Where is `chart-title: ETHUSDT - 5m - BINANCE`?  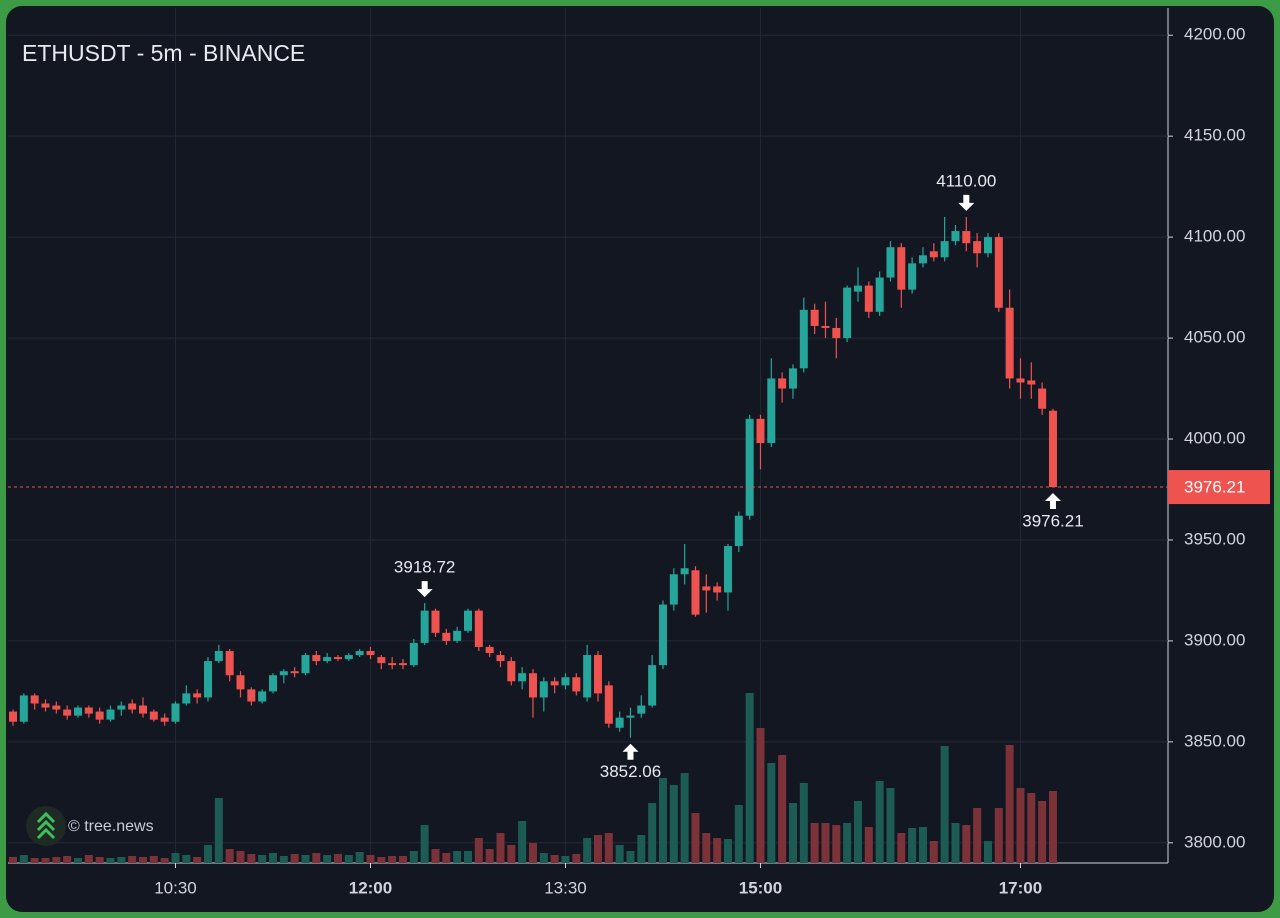 chart-title: ETHUSDT - 5m - BINANCE is located at coordinates (163, 53).